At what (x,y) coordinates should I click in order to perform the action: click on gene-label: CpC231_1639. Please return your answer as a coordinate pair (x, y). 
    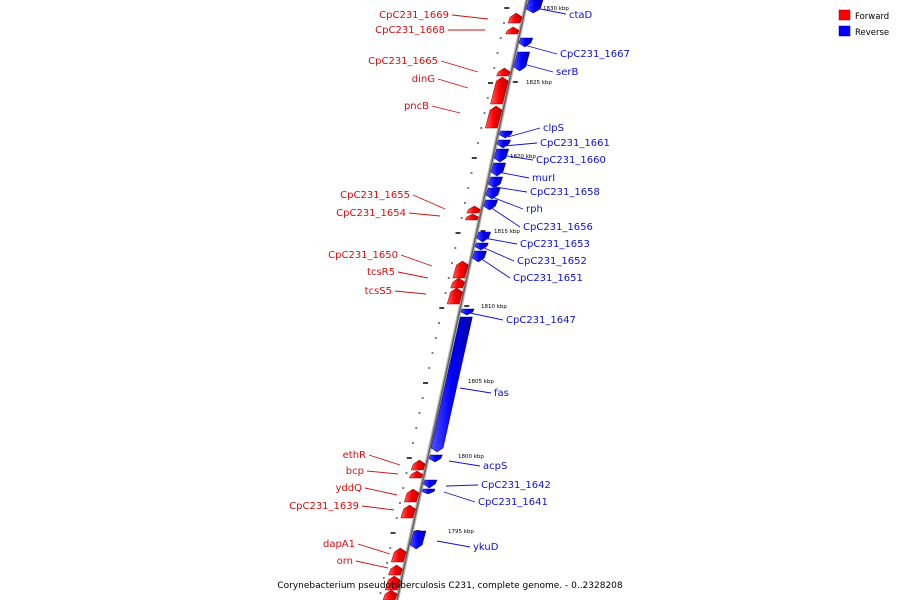
    Looking at the image, I should click on (324, 506).